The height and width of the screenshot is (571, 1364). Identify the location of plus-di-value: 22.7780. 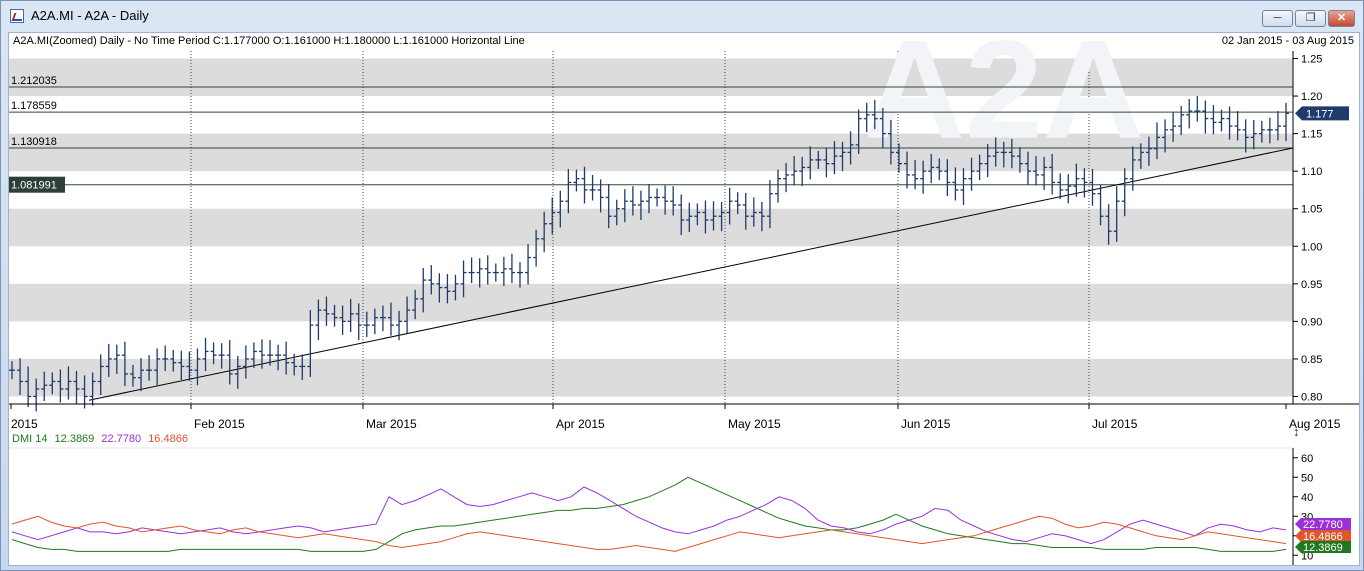
(121, 439).